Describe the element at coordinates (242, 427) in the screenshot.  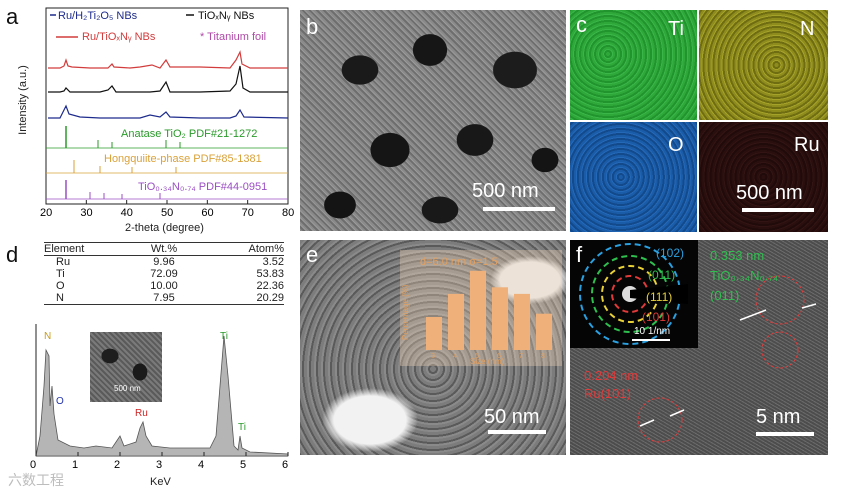
I see `peak-label-ti-2: Ti` at that location.